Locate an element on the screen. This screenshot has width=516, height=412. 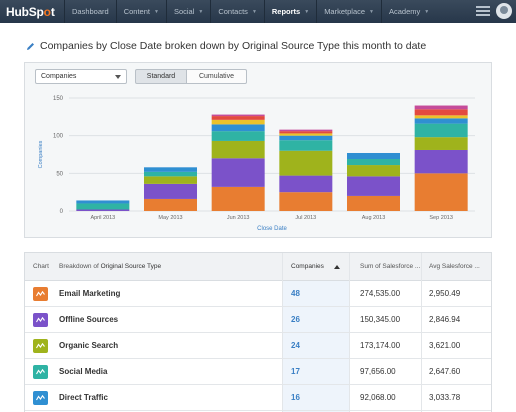
metric-select: Companies is located at coordinates (81, 76).